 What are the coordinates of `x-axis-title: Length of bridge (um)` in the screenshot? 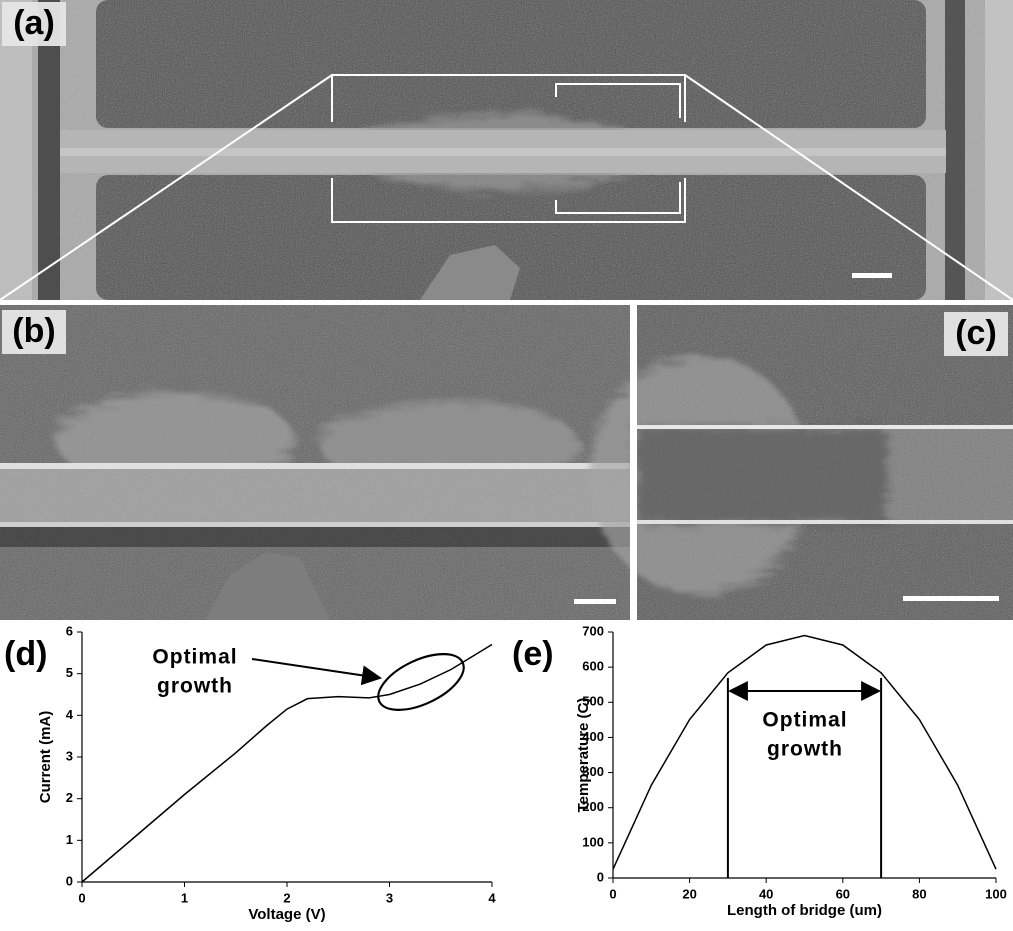 It's located at (804, 910).